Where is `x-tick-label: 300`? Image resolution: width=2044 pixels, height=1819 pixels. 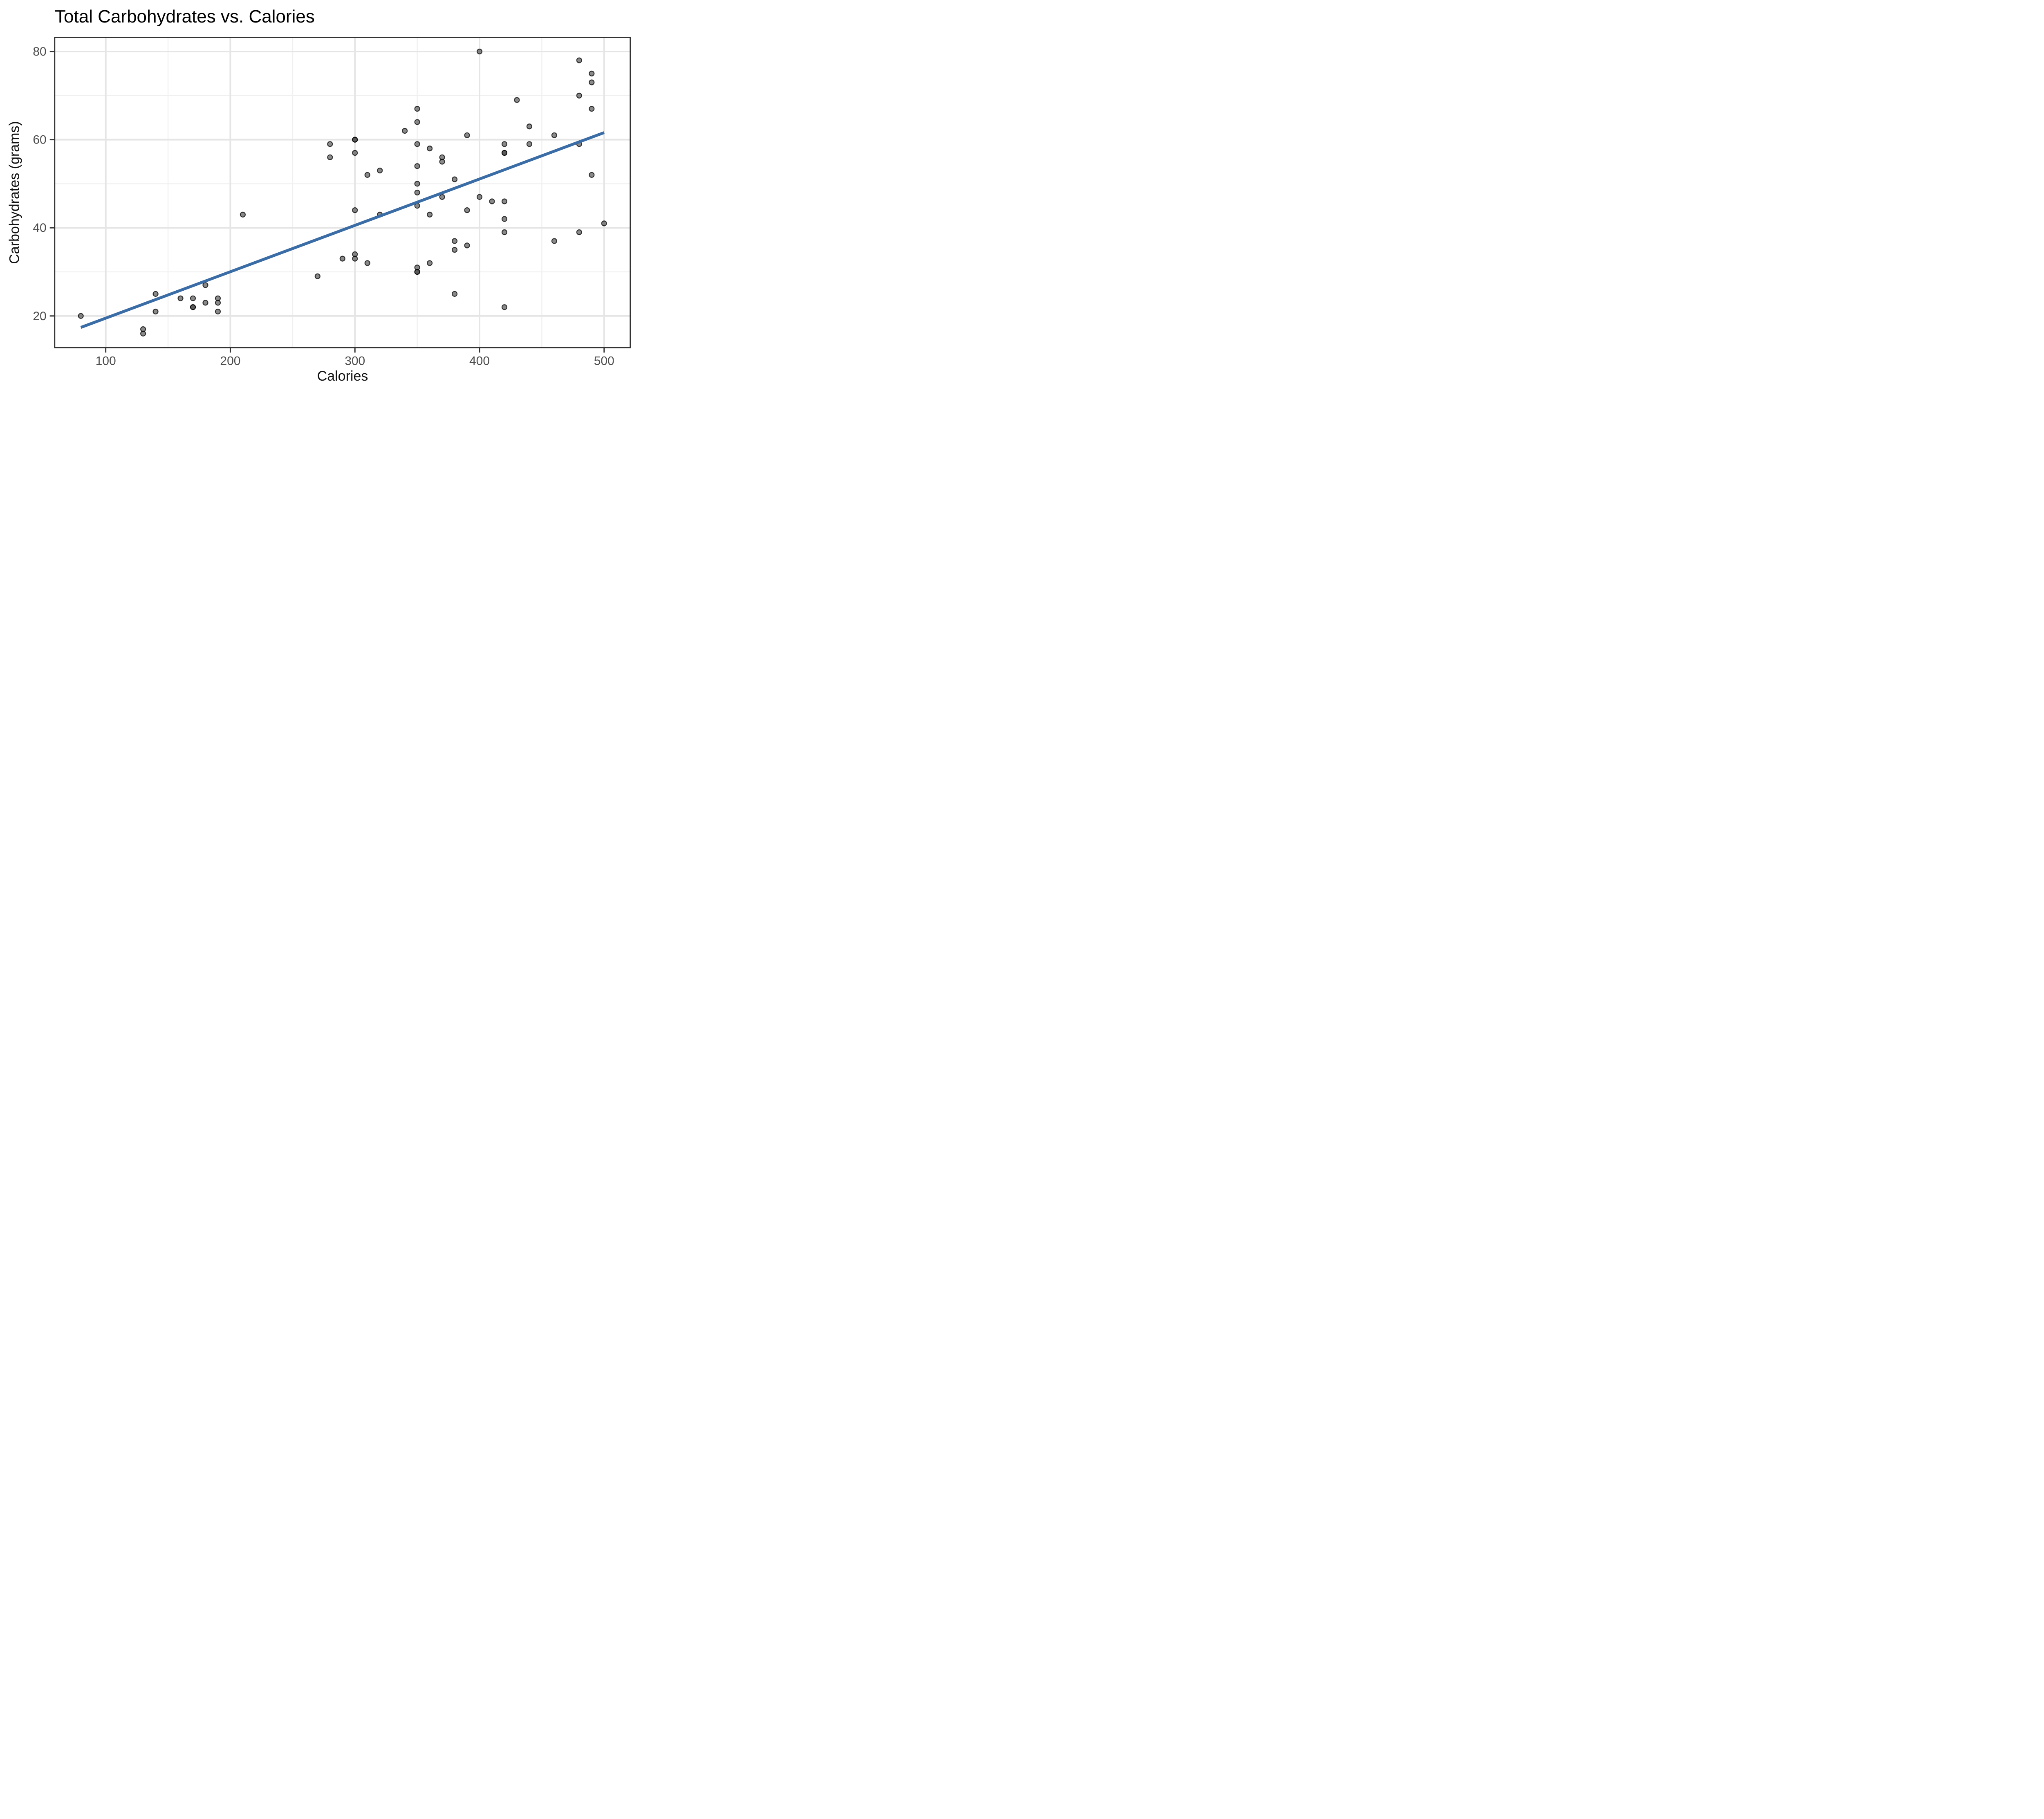
x-tick-label: 300 is located at coordinates (355, 361).